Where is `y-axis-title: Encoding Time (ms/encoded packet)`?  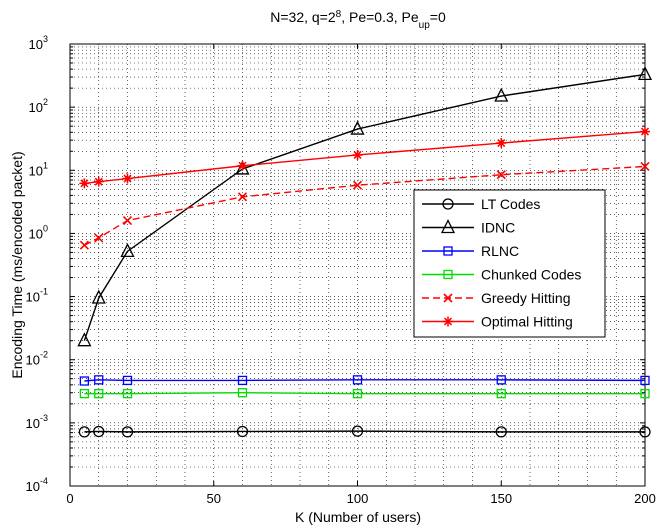 y-axis-title: Encoding Time (ms/encoded packet) is located at coordinates (17, 264).